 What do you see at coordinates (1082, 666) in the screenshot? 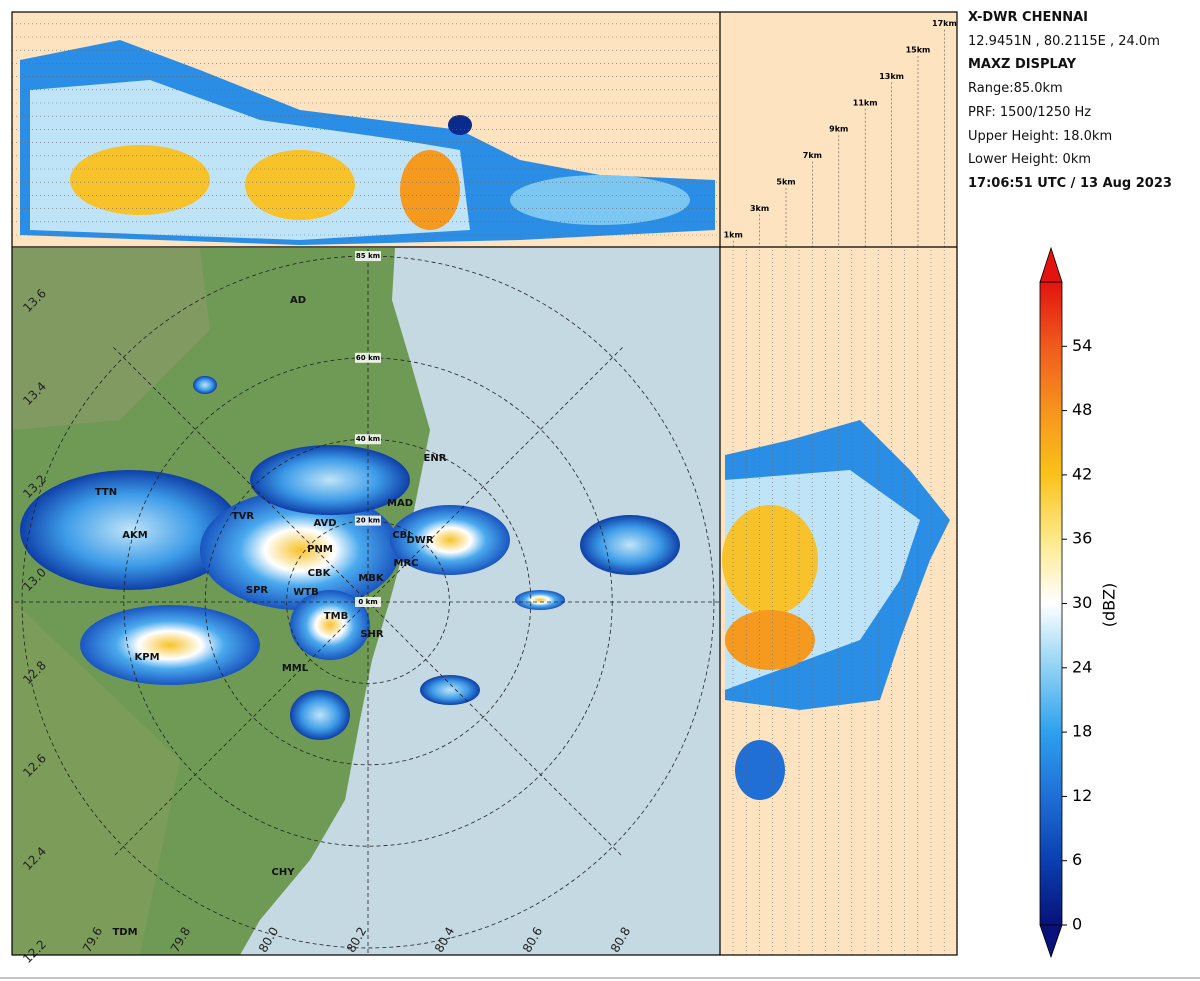
I see `colorbar-tick-label: 24` at bounding box center [1082, 666].